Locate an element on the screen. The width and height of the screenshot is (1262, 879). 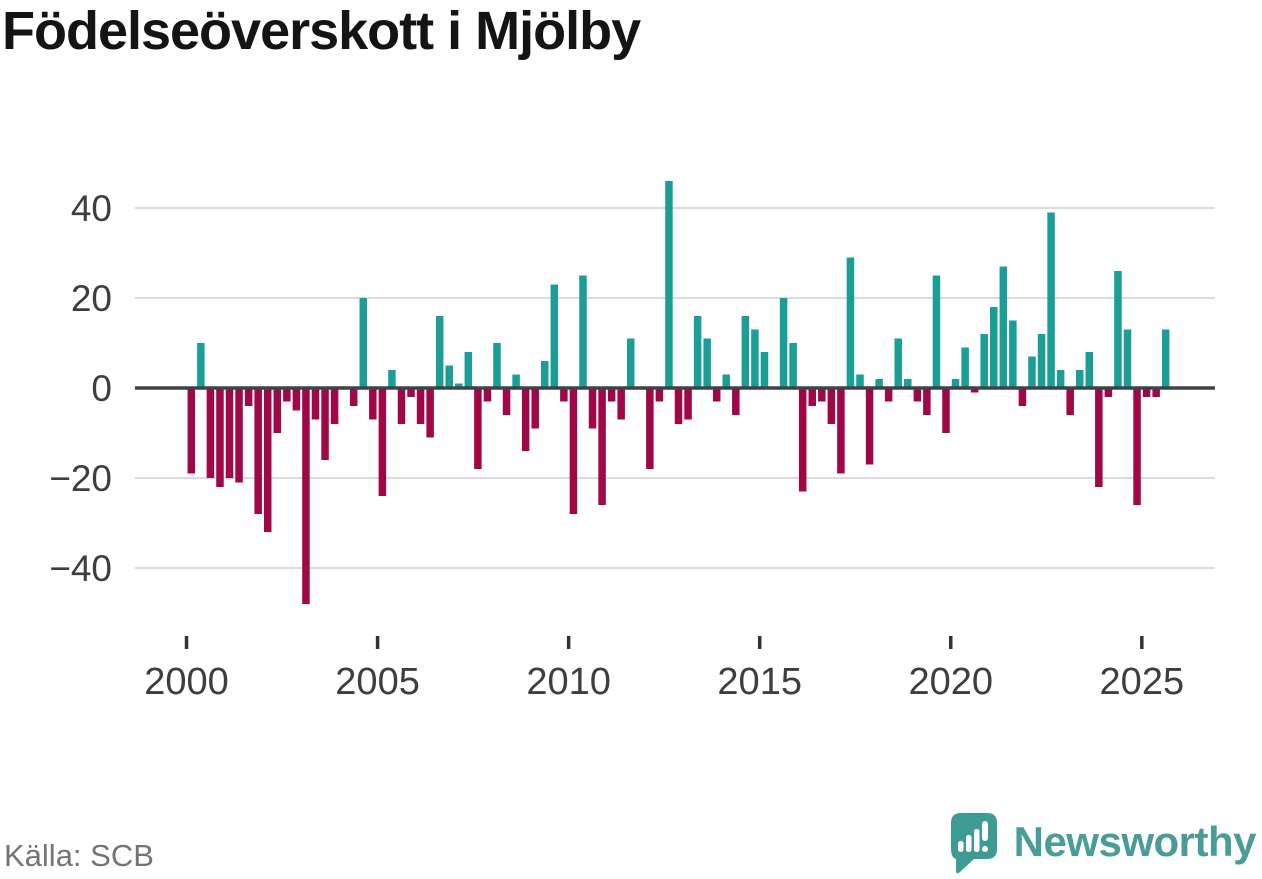
newsworthy-logo: Newsworthy is located at coordinates (1102, 842).